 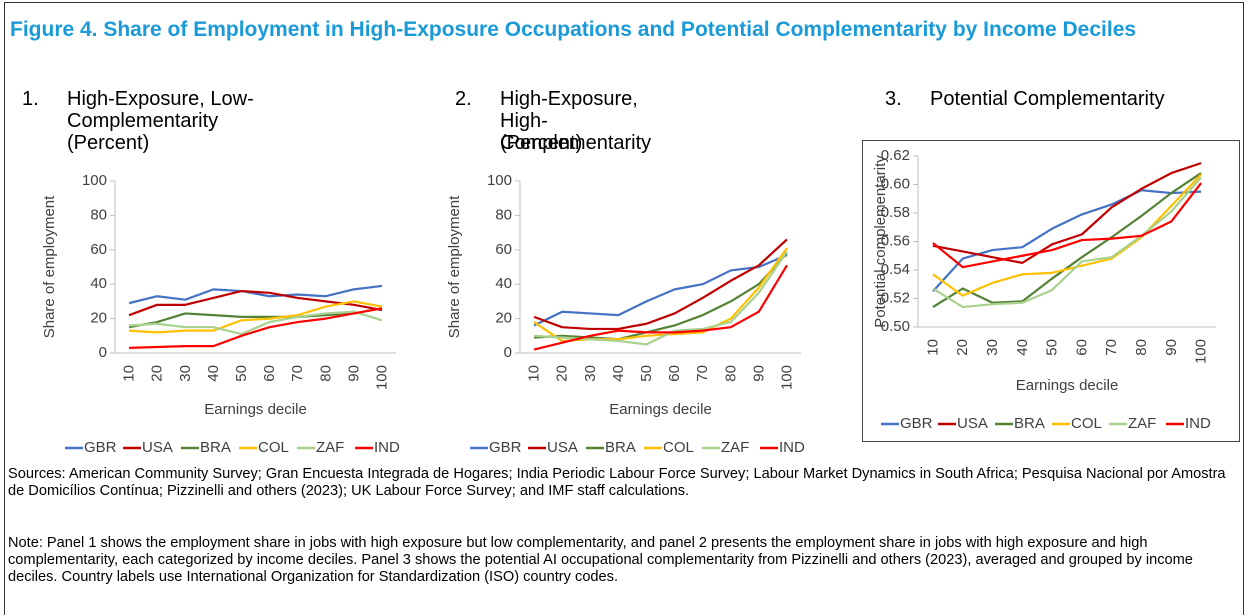 What do you see at coordinates (880, 241) in the screenshot?
I see `y-axis-title: Potential complementarity` at bounding box center [880, 241].